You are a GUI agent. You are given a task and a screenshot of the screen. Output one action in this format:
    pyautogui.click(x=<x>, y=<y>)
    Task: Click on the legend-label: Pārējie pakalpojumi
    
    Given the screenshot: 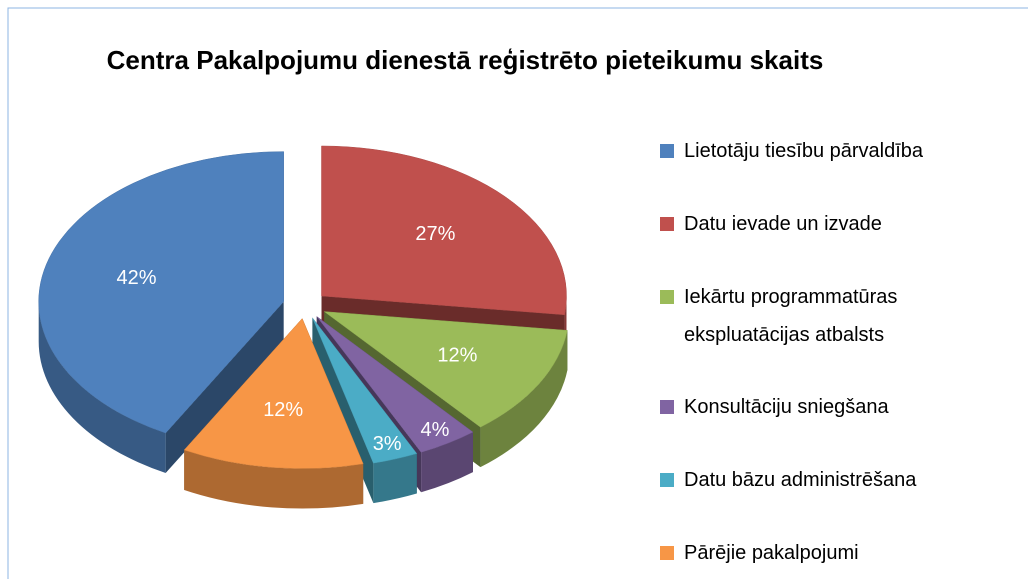 What is the action you would take?
    pyautogui.click(x=771, y=552)
    